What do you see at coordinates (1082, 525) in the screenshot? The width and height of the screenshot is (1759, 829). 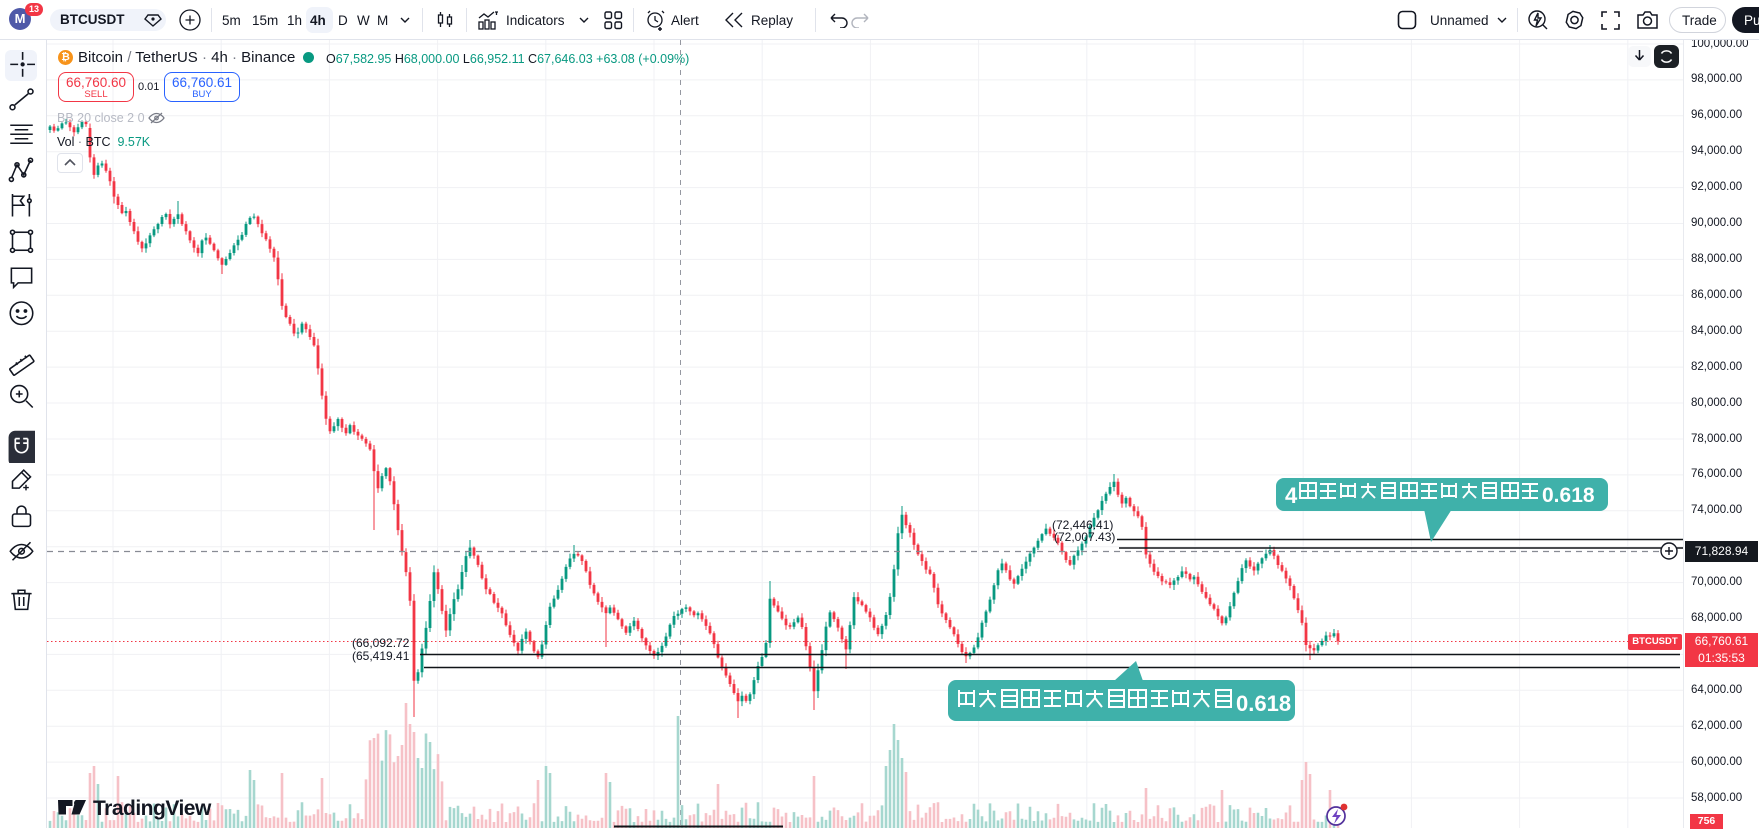 I see `svg-text: (72,446.41)` at bounding box center [1082, 525].